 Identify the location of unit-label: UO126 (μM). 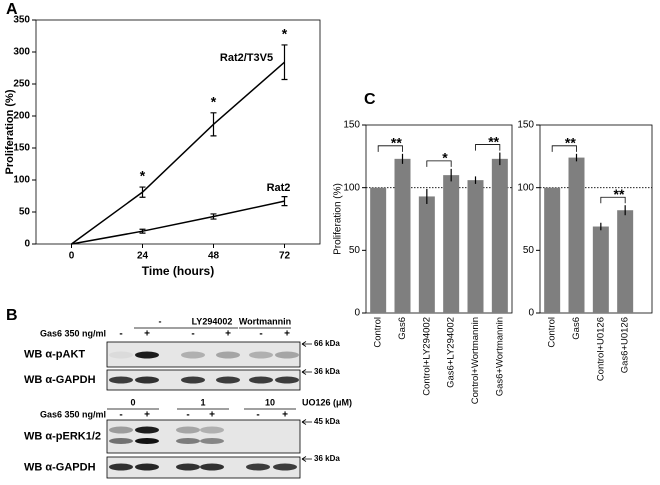
(327, 402).